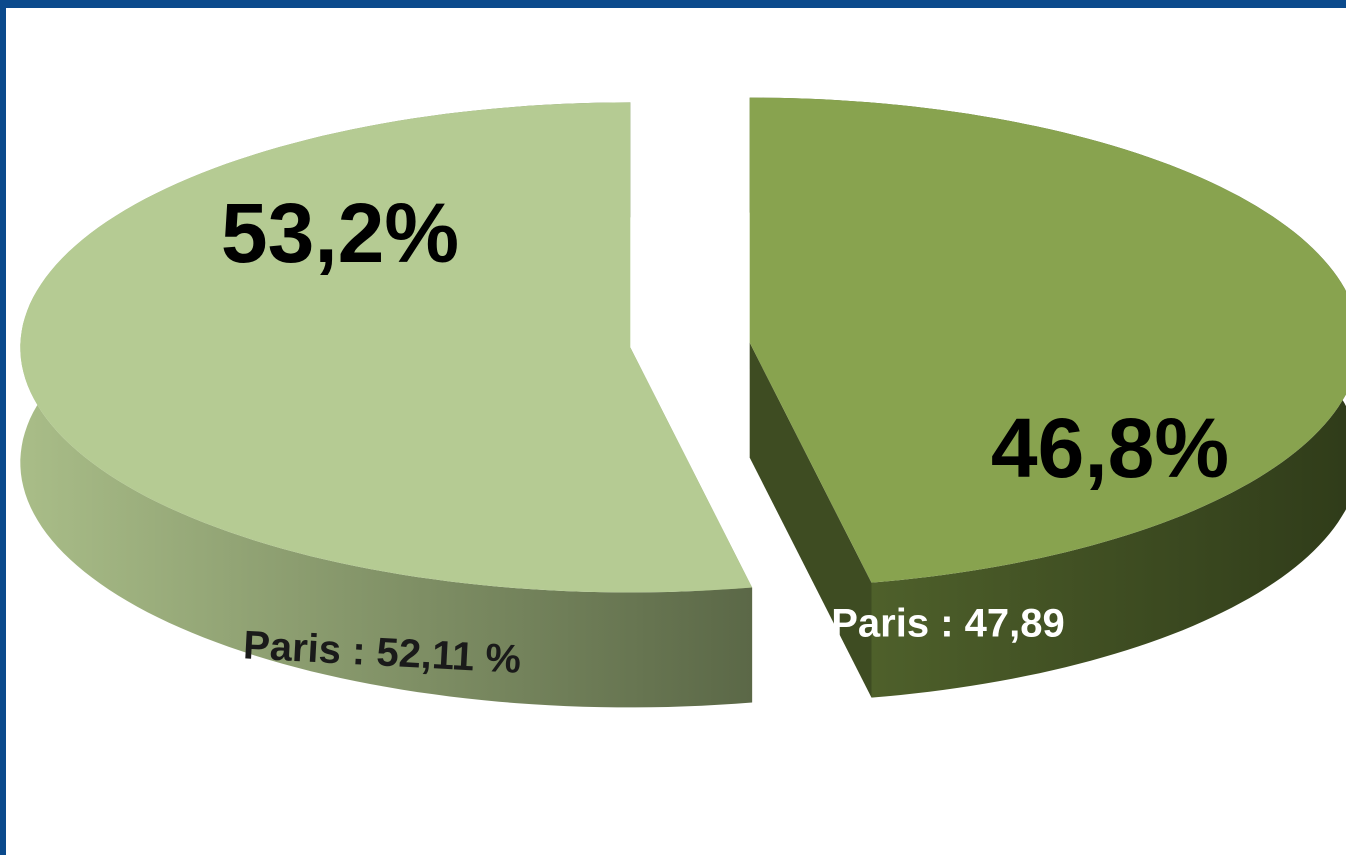 Image resolution: width=1346 pixels, height=855 pixels. I want to click on value-label: 53,2%, so click(340, 233).